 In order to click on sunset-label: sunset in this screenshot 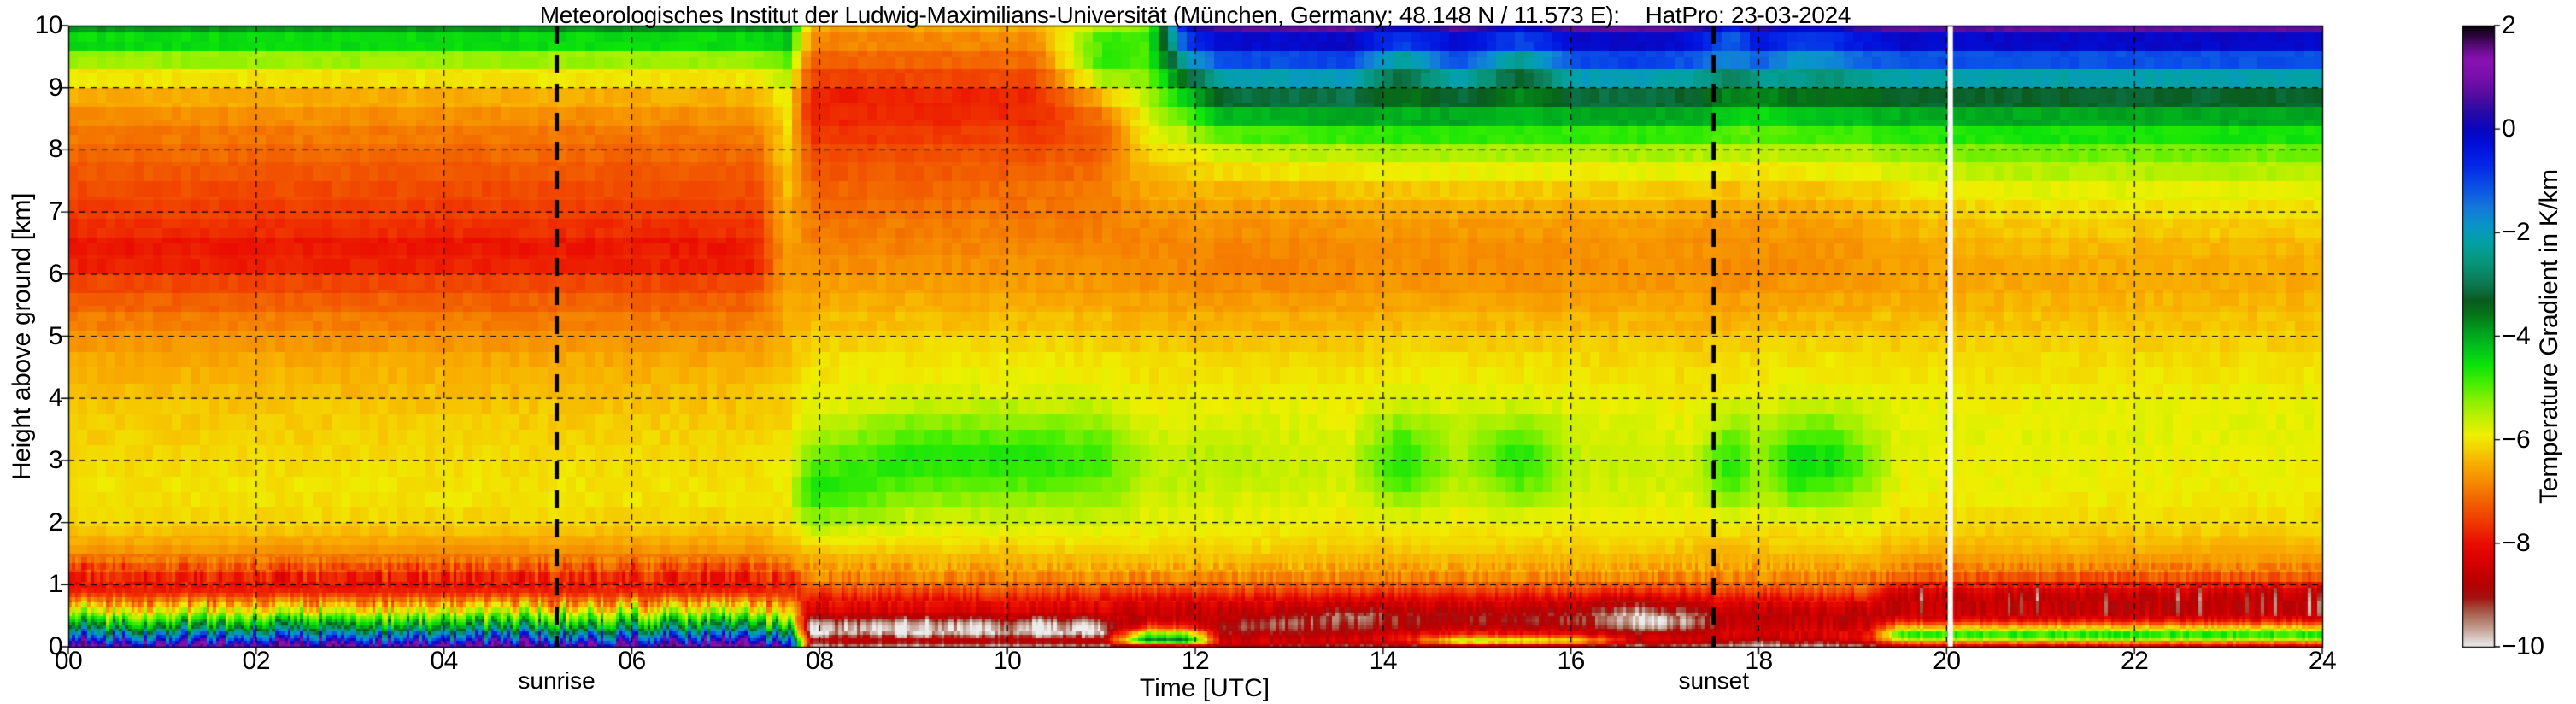, I will do `click(1713, 680)`.